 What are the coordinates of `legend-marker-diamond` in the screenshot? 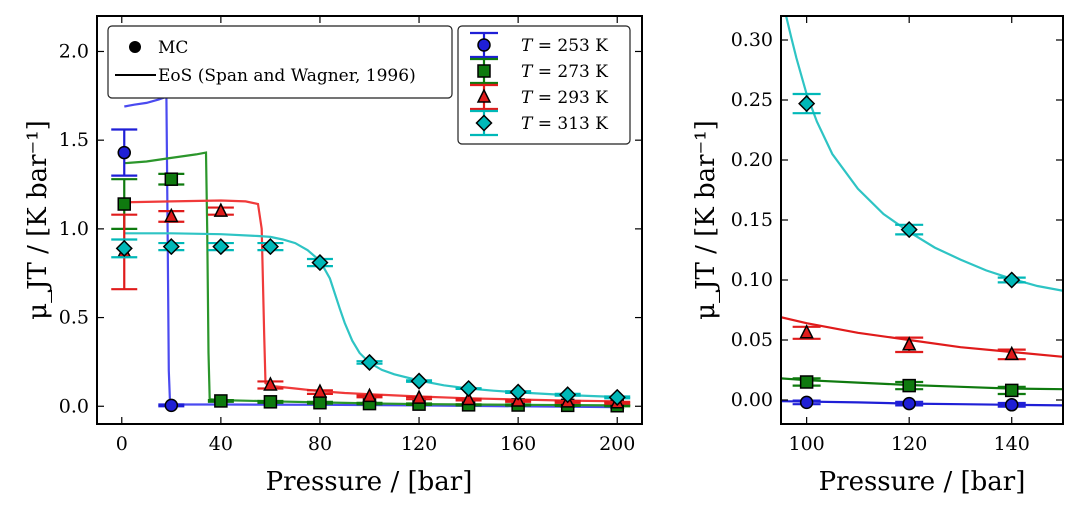 It's located at (484, 123).